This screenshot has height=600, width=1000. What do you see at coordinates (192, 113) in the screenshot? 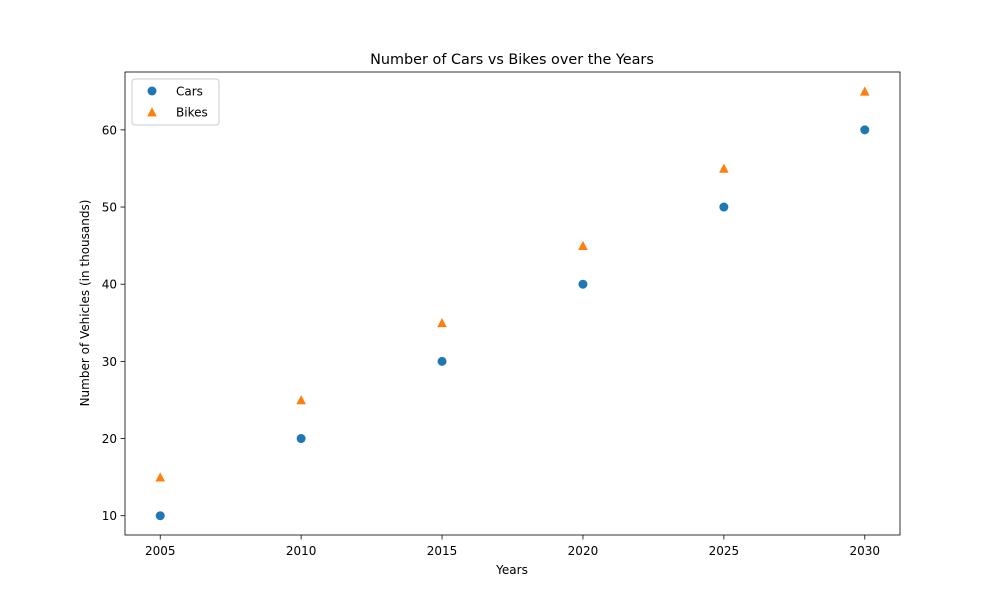
I see `legend-label-bikes: Bikes` at bounding box center [192, 113].